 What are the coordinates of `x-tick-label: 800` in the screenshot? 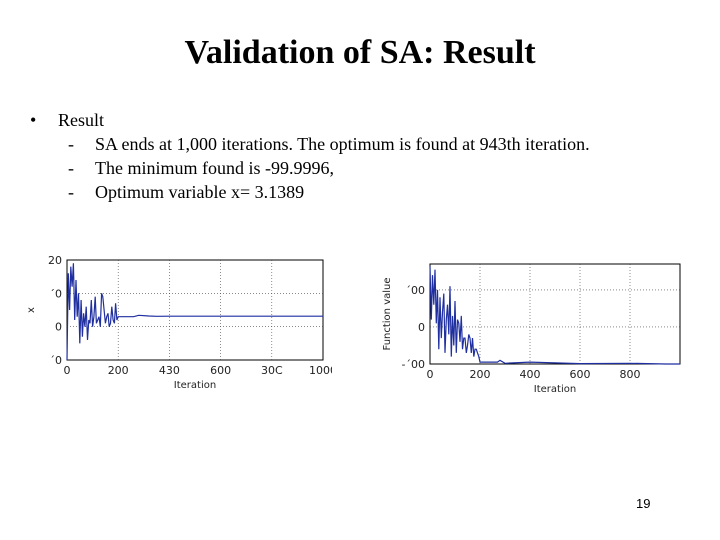 It's located at (630, 374).